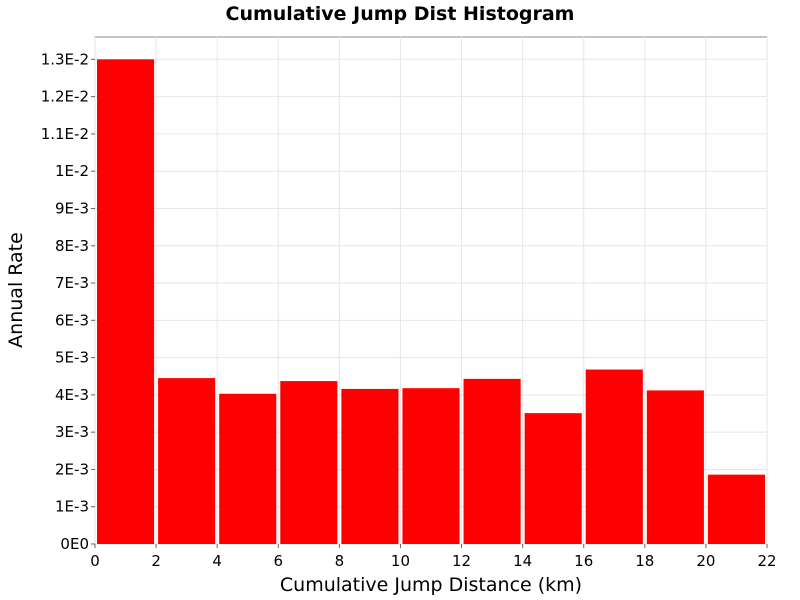  I want to click on y-tick-label: 1E-3, so click(72, 507).